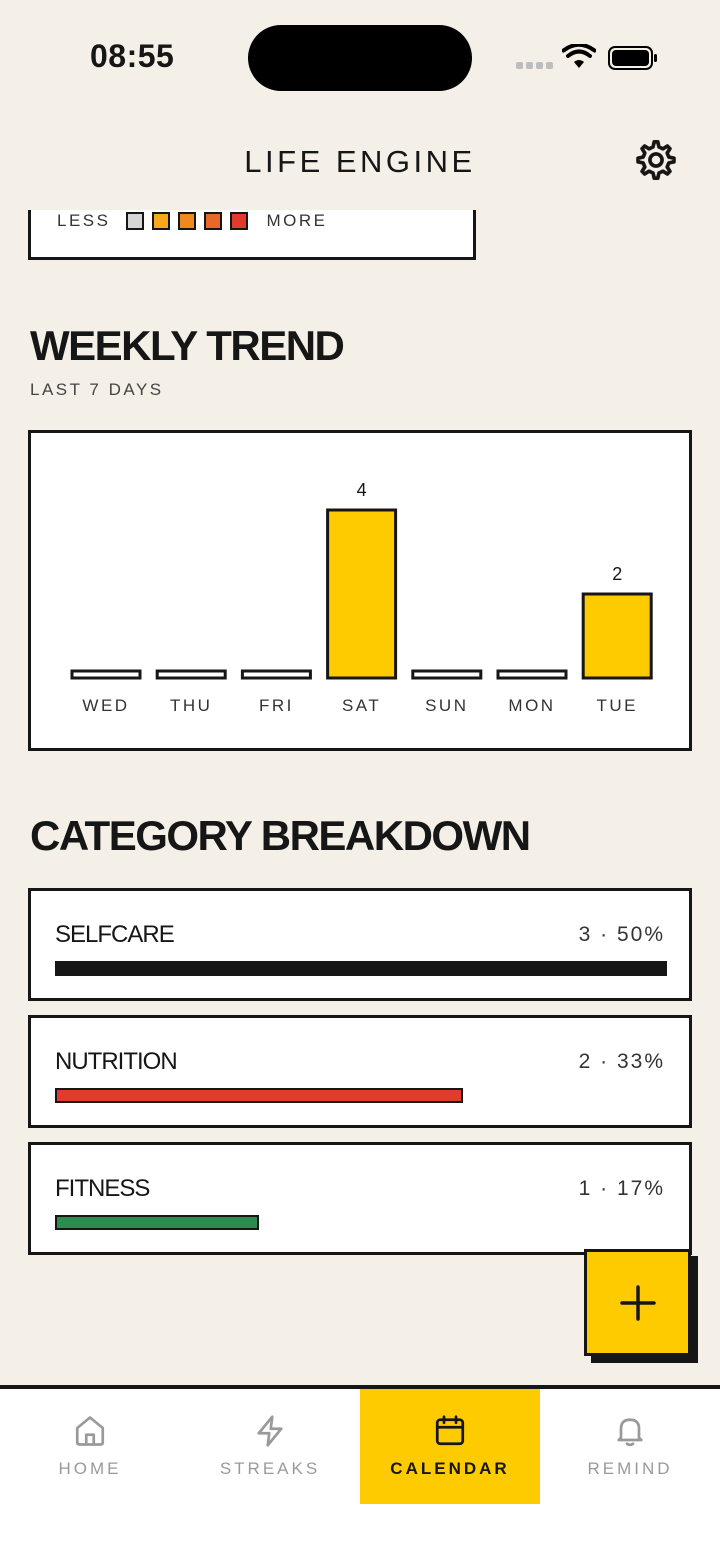  Describe the element at coordinates (450, 1430) in the screenshot. I see `calendar-icon` at that location.